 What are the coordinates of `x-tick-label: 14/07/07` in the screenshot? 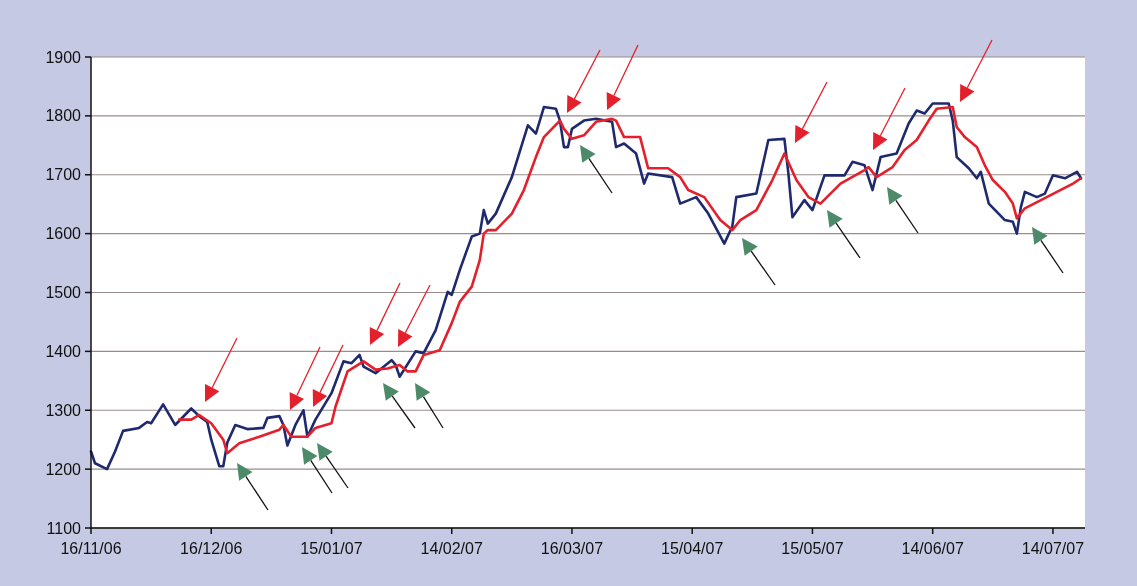 It's located at (1053, 548).